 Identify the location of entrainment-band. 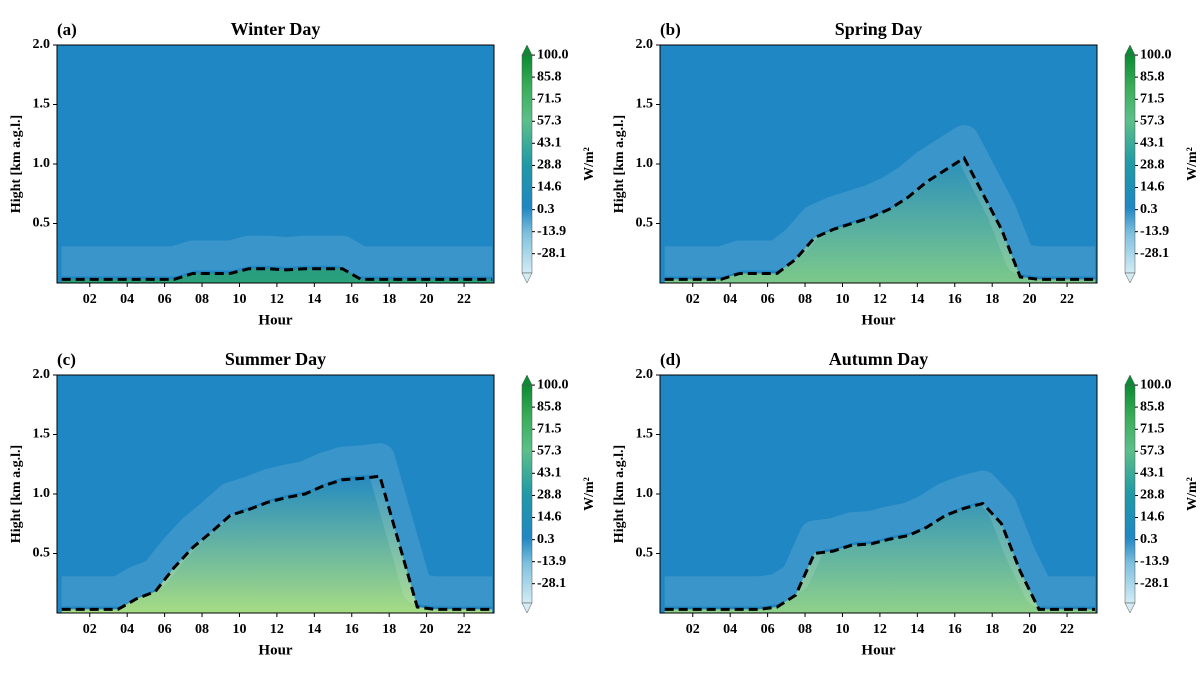
(277, 525).